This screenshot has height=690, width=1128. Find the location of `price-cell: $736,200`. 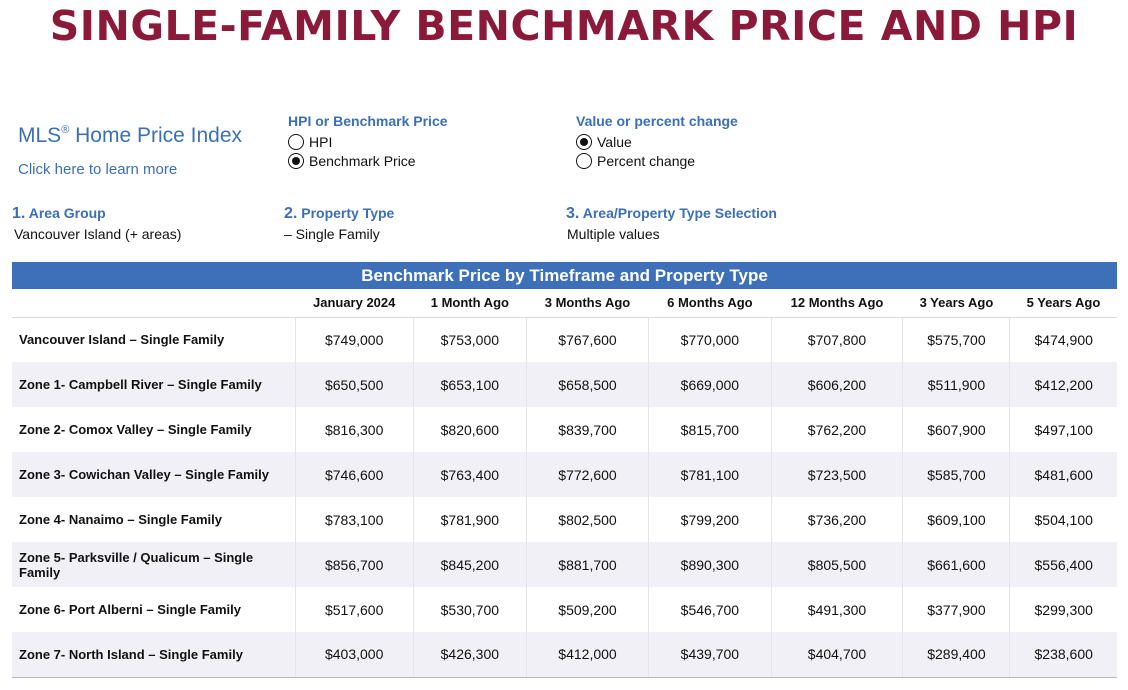

price-cell: $736,200 is located at coordinates (837, 519).